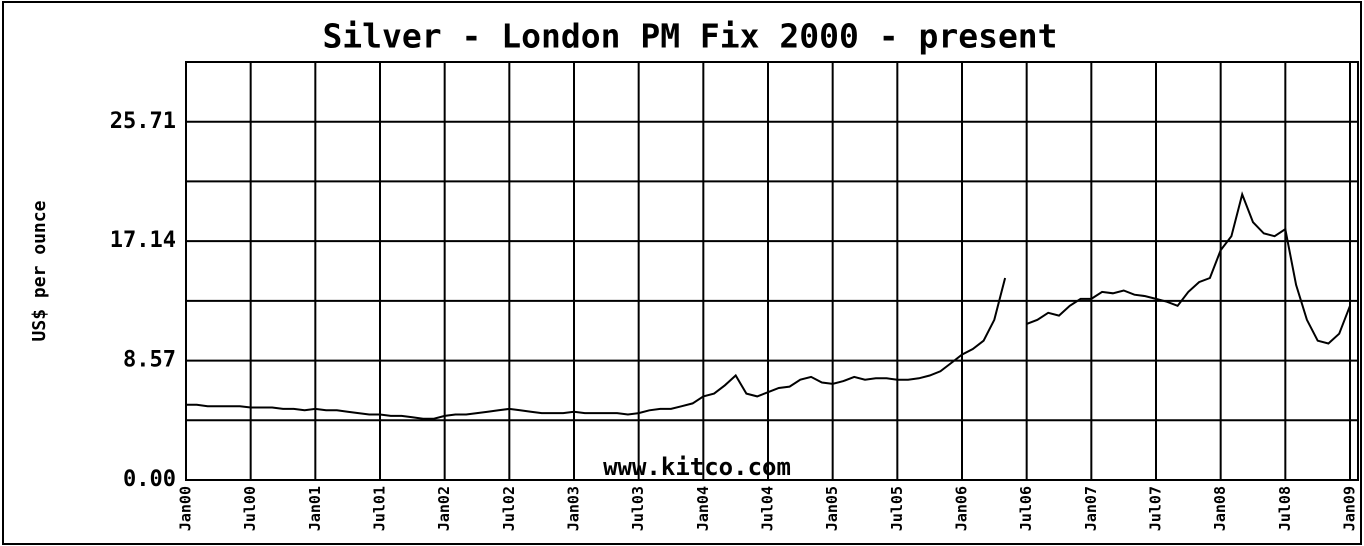 This screenshot has height=546, width=1364. What do you see at coordinates (509, 508) in the screenshot?
I see `x-tick-label: Jul02` at bounding box center [509, 508].